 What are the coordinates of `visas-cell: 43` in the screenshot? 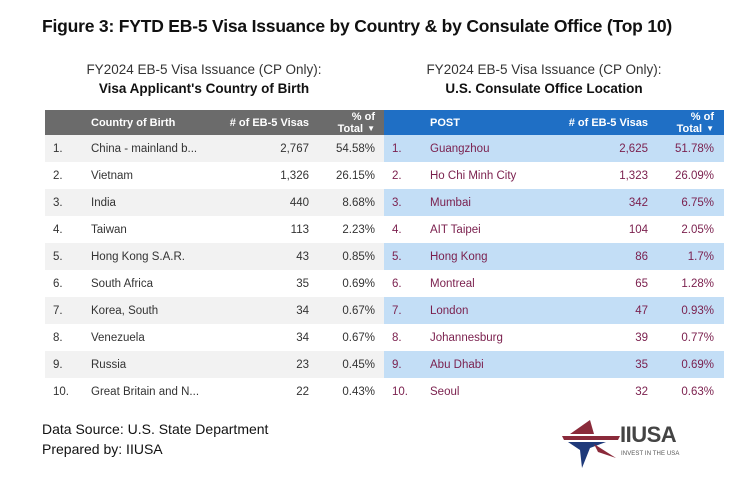 It's located at (268, 256).